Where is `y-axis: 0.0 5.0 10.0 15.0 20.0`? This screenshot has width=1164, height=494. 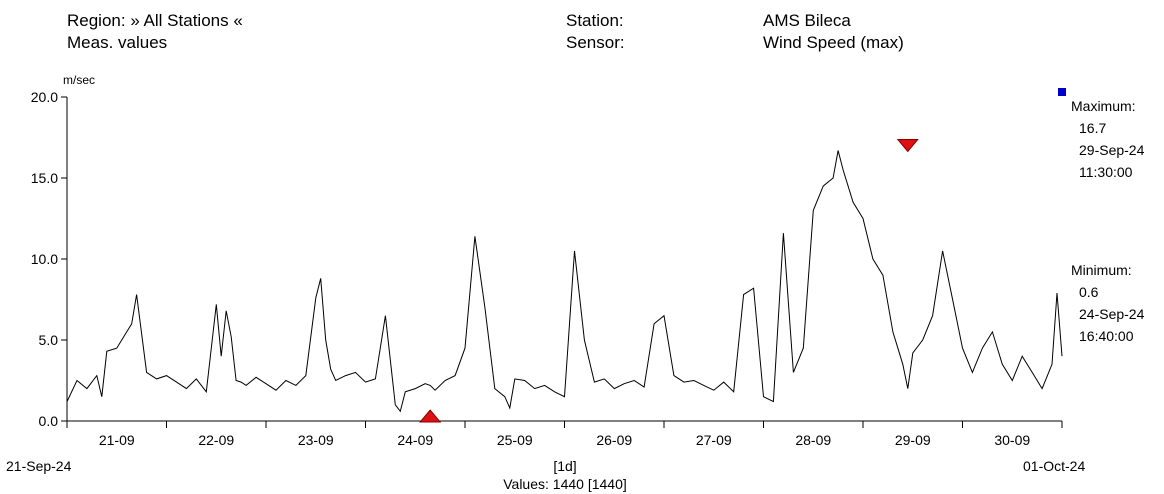 y-axis: 0.0 5.0 10.0 15.0 20.0 is located at coordinates (49, 259).